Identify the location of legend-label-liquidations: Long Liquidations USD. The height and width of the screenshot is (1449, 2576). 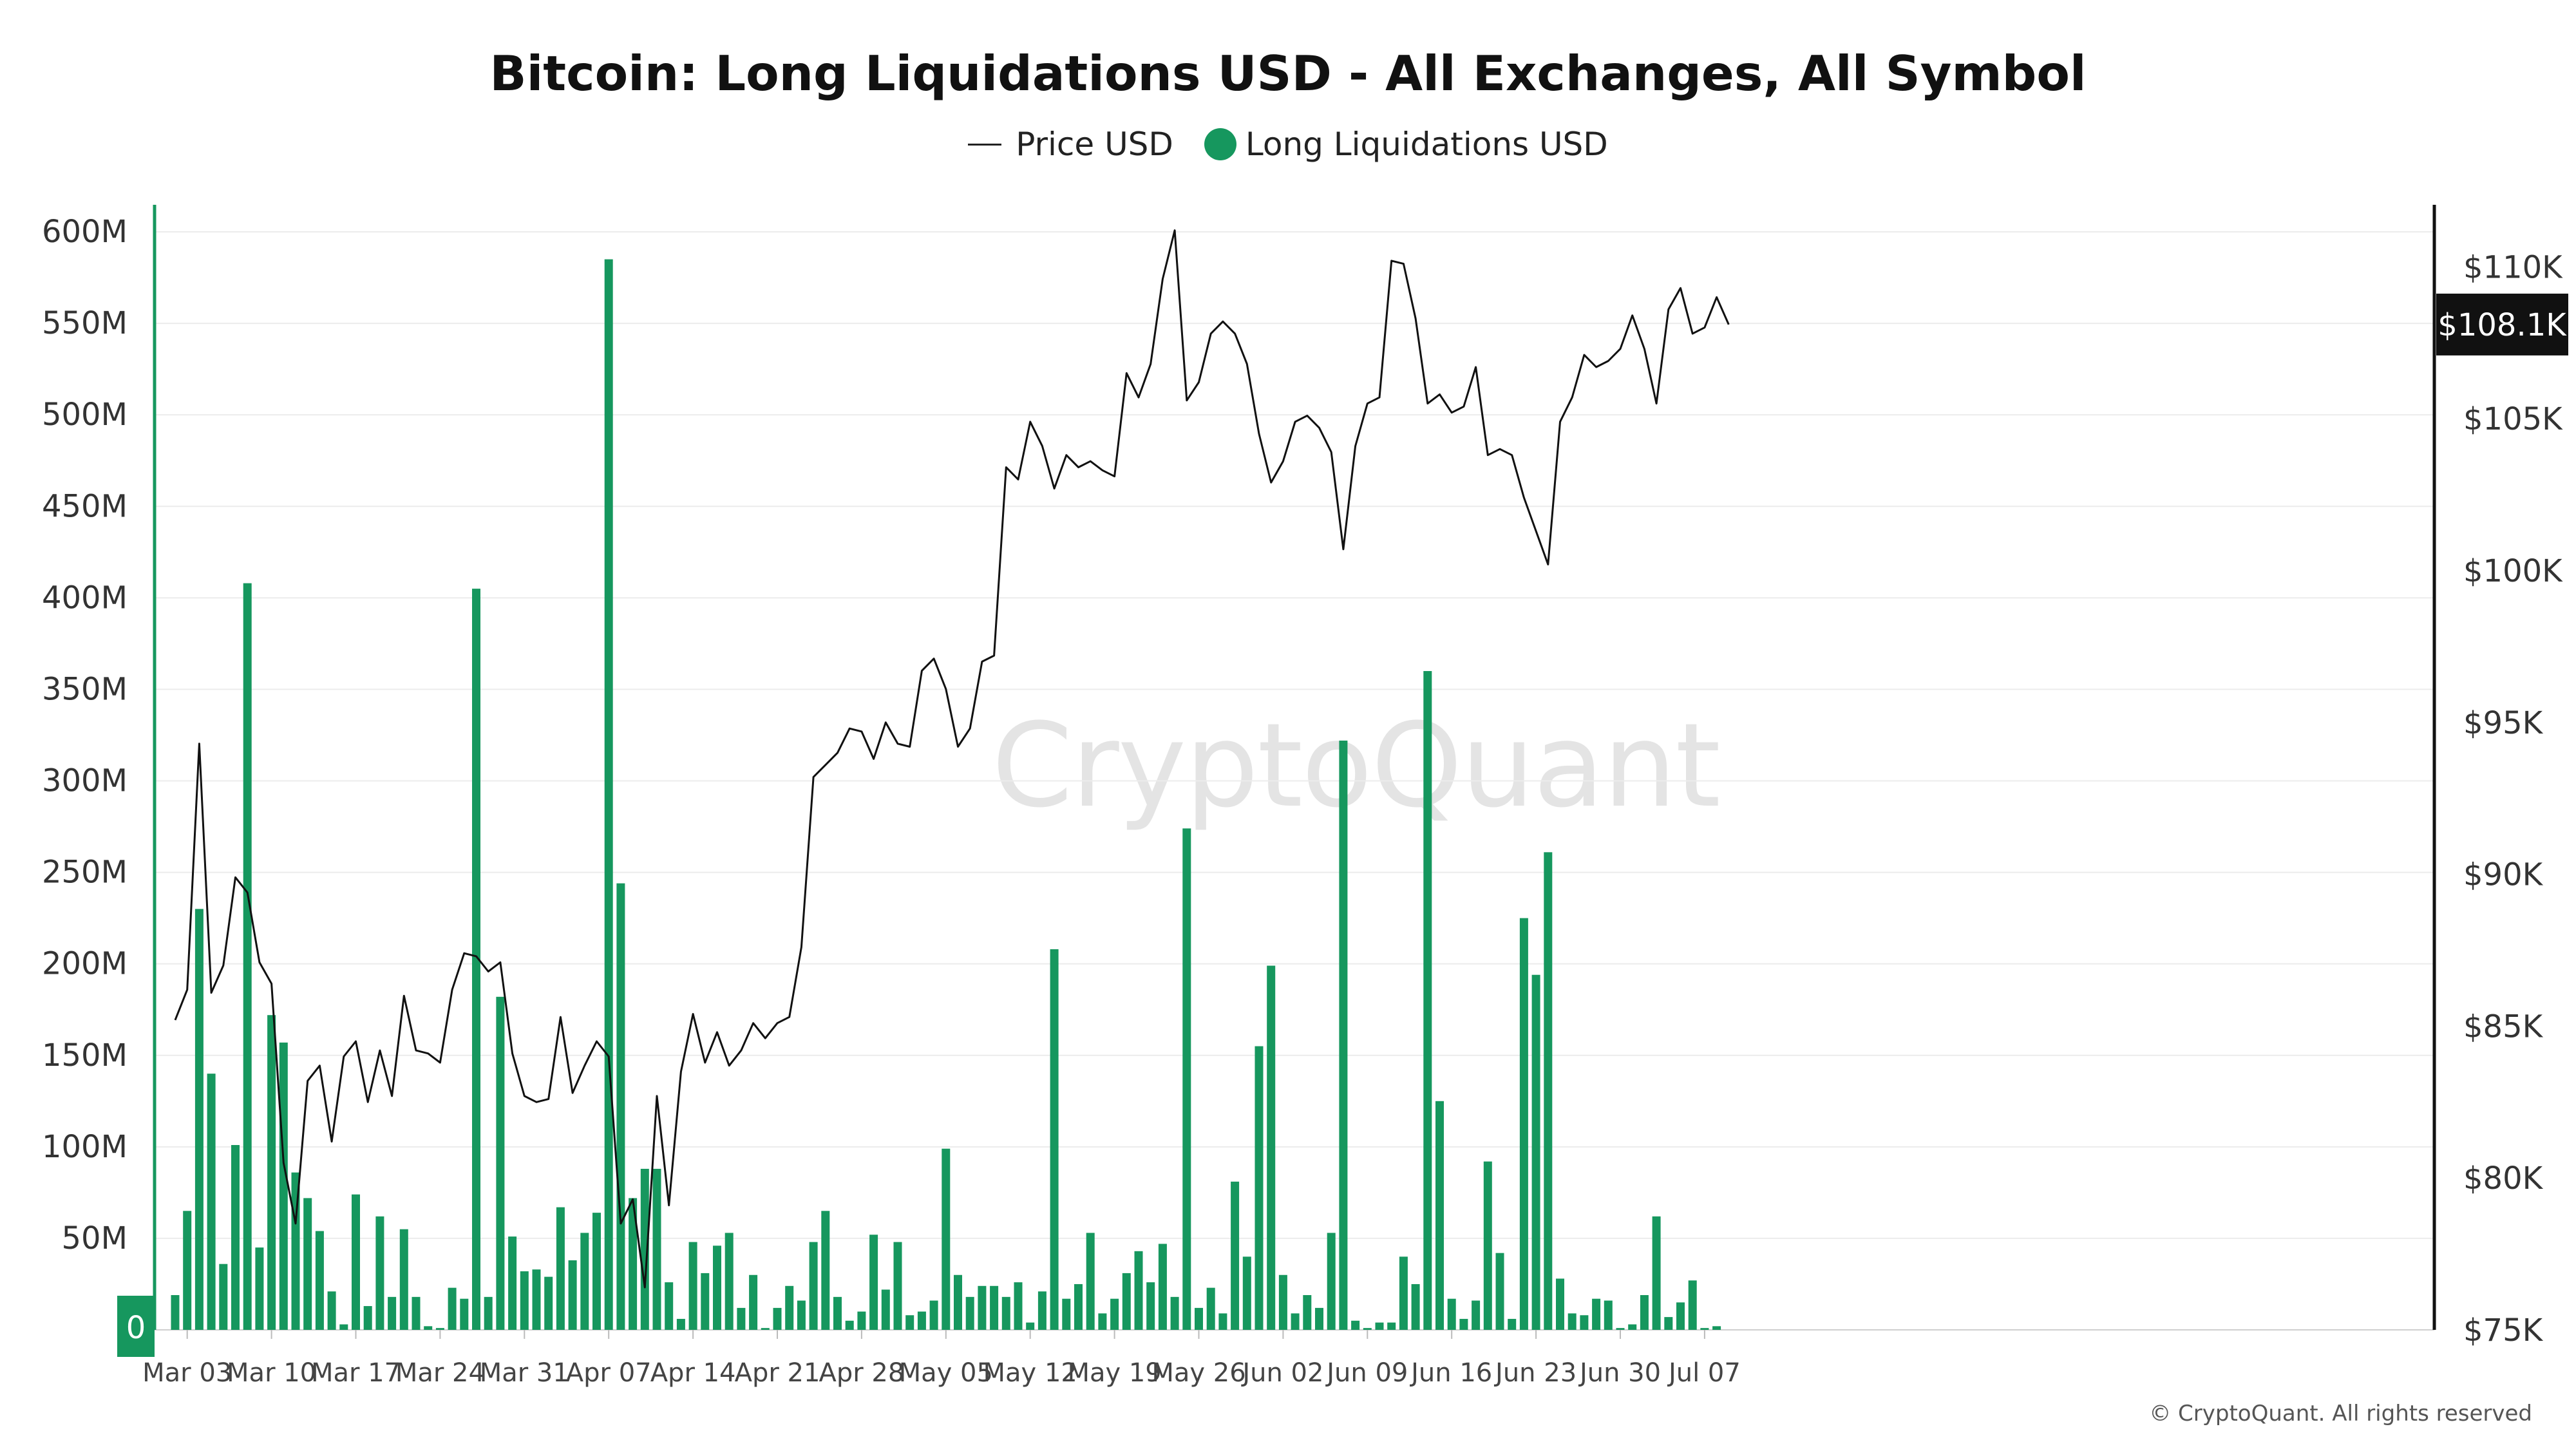
(1426, 144).